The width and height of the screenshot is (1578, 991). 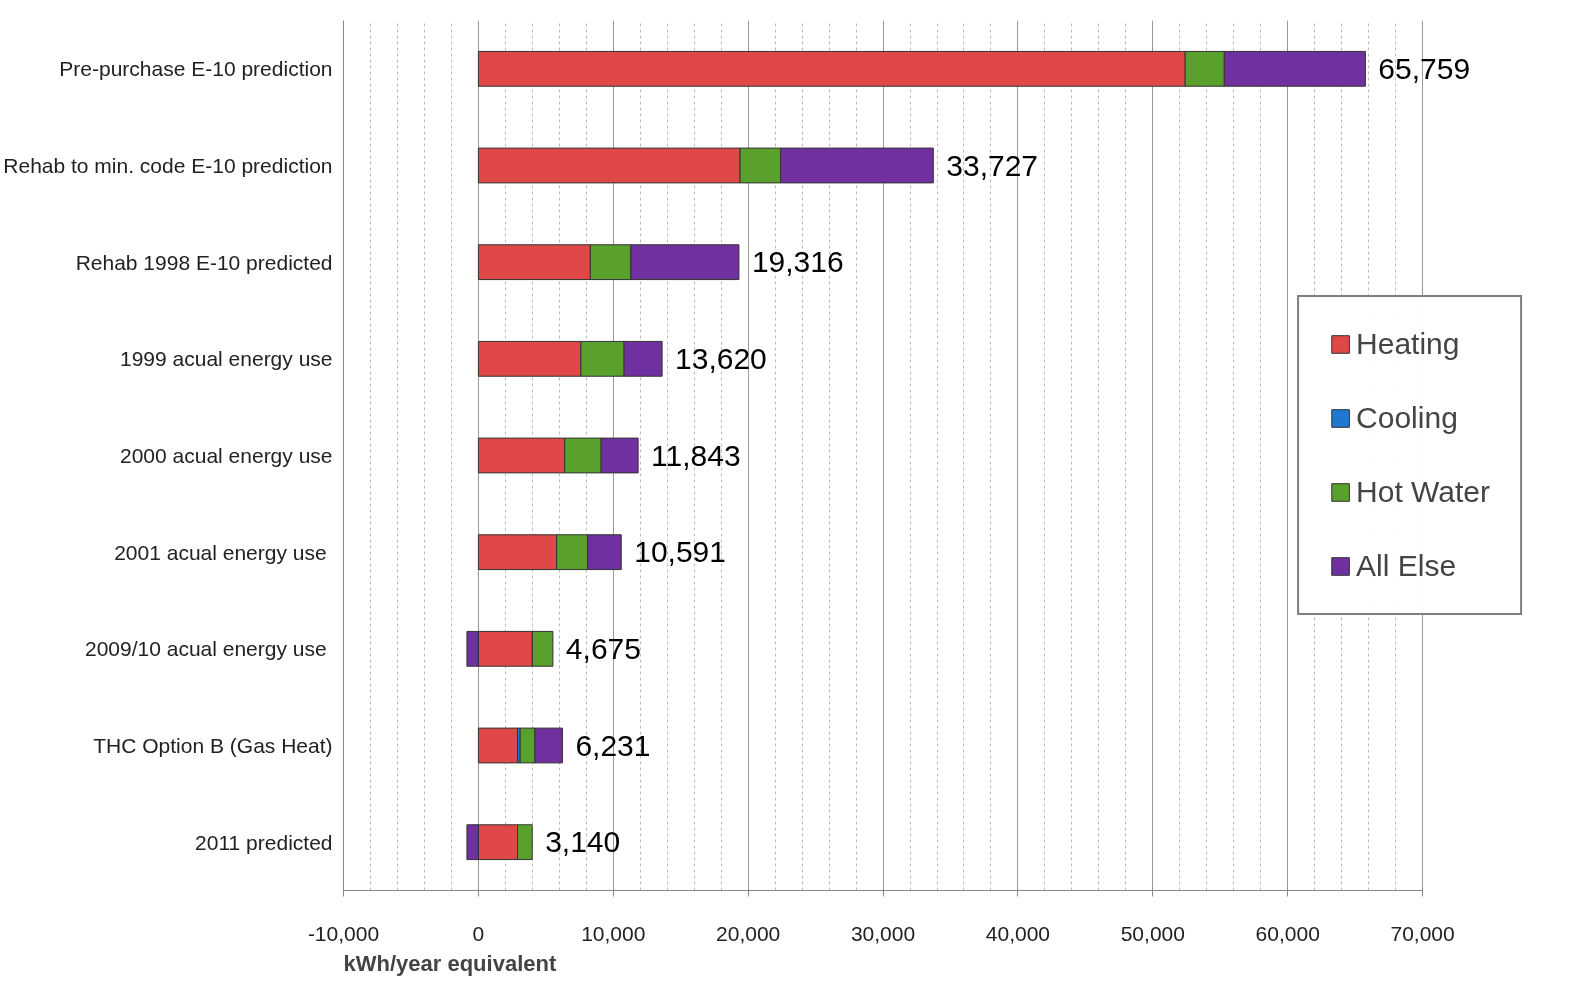 What do you see at coordinates (450, 963) in the screenshot?
I see `x-axis-title: kWh/year equivalent` at bounding box center [450, 963].